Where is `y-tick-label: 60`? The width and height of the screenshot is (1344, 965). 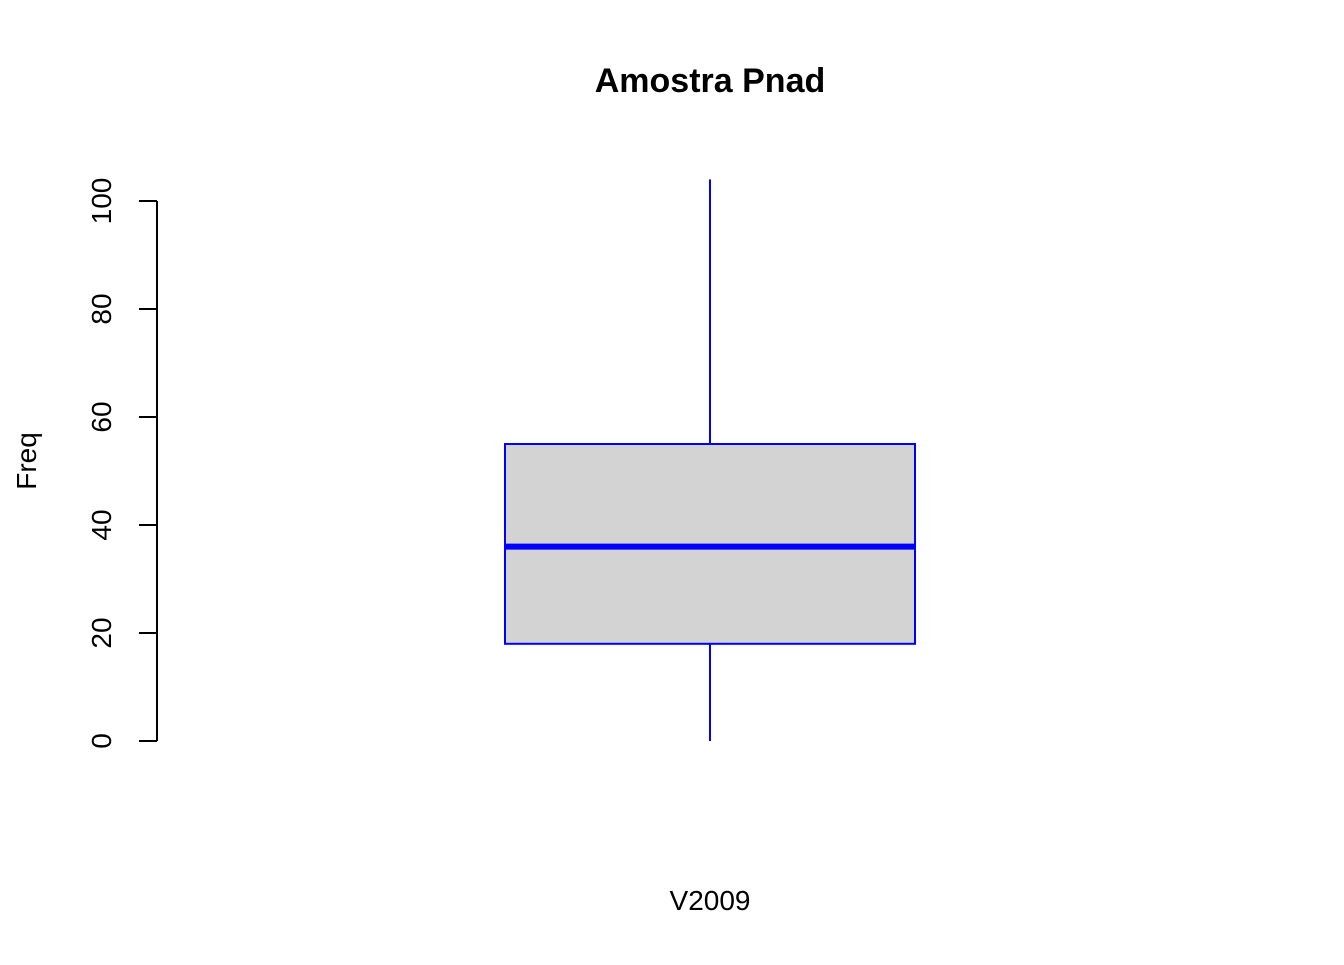
y-tick-label: 60 is located at coordinates (101, 416).